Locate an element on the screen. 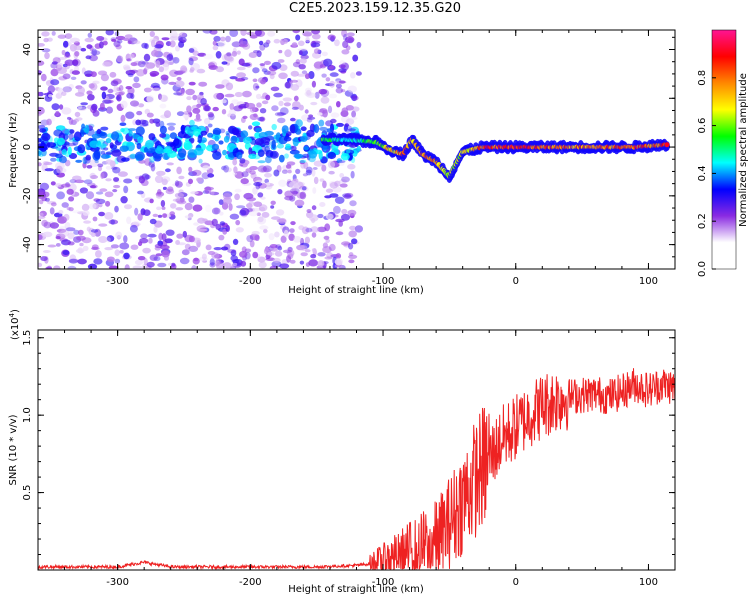 The width and height of the screenshot is (750, 600). colorbar-label: Normalized spectral amplitude is located at coordinates (743, 150).